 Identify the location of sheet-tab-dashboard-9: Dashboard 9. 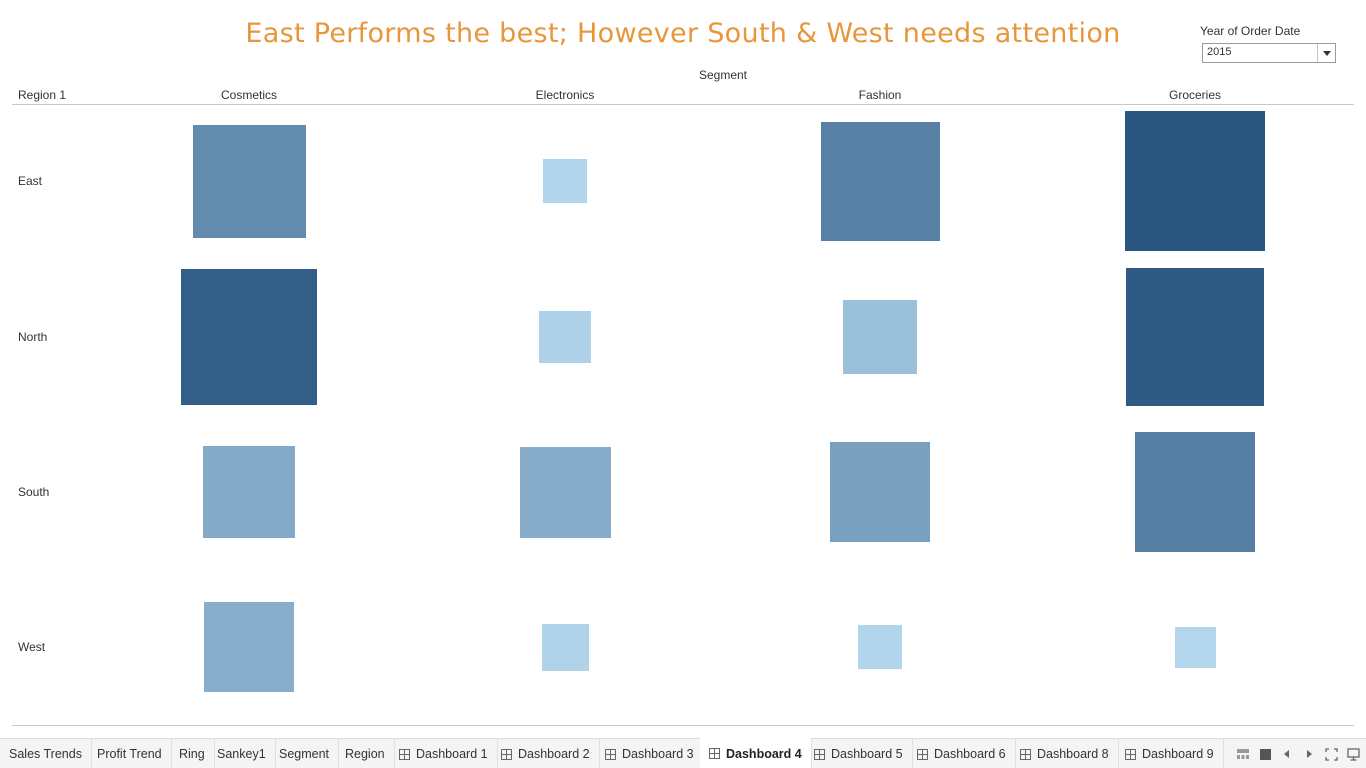
(1170, 753).